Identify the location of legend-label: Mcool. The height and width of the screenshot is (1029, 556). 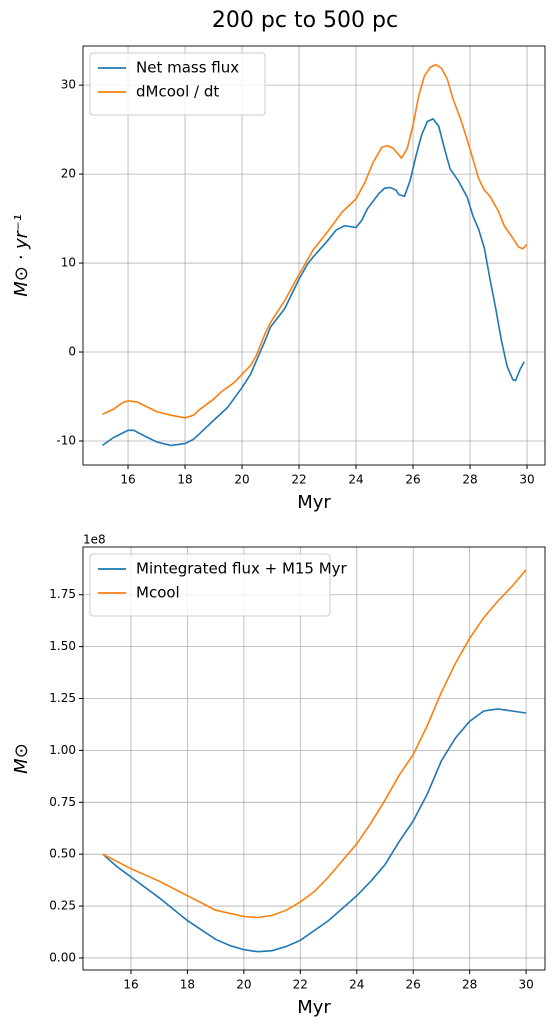
(158, 593).